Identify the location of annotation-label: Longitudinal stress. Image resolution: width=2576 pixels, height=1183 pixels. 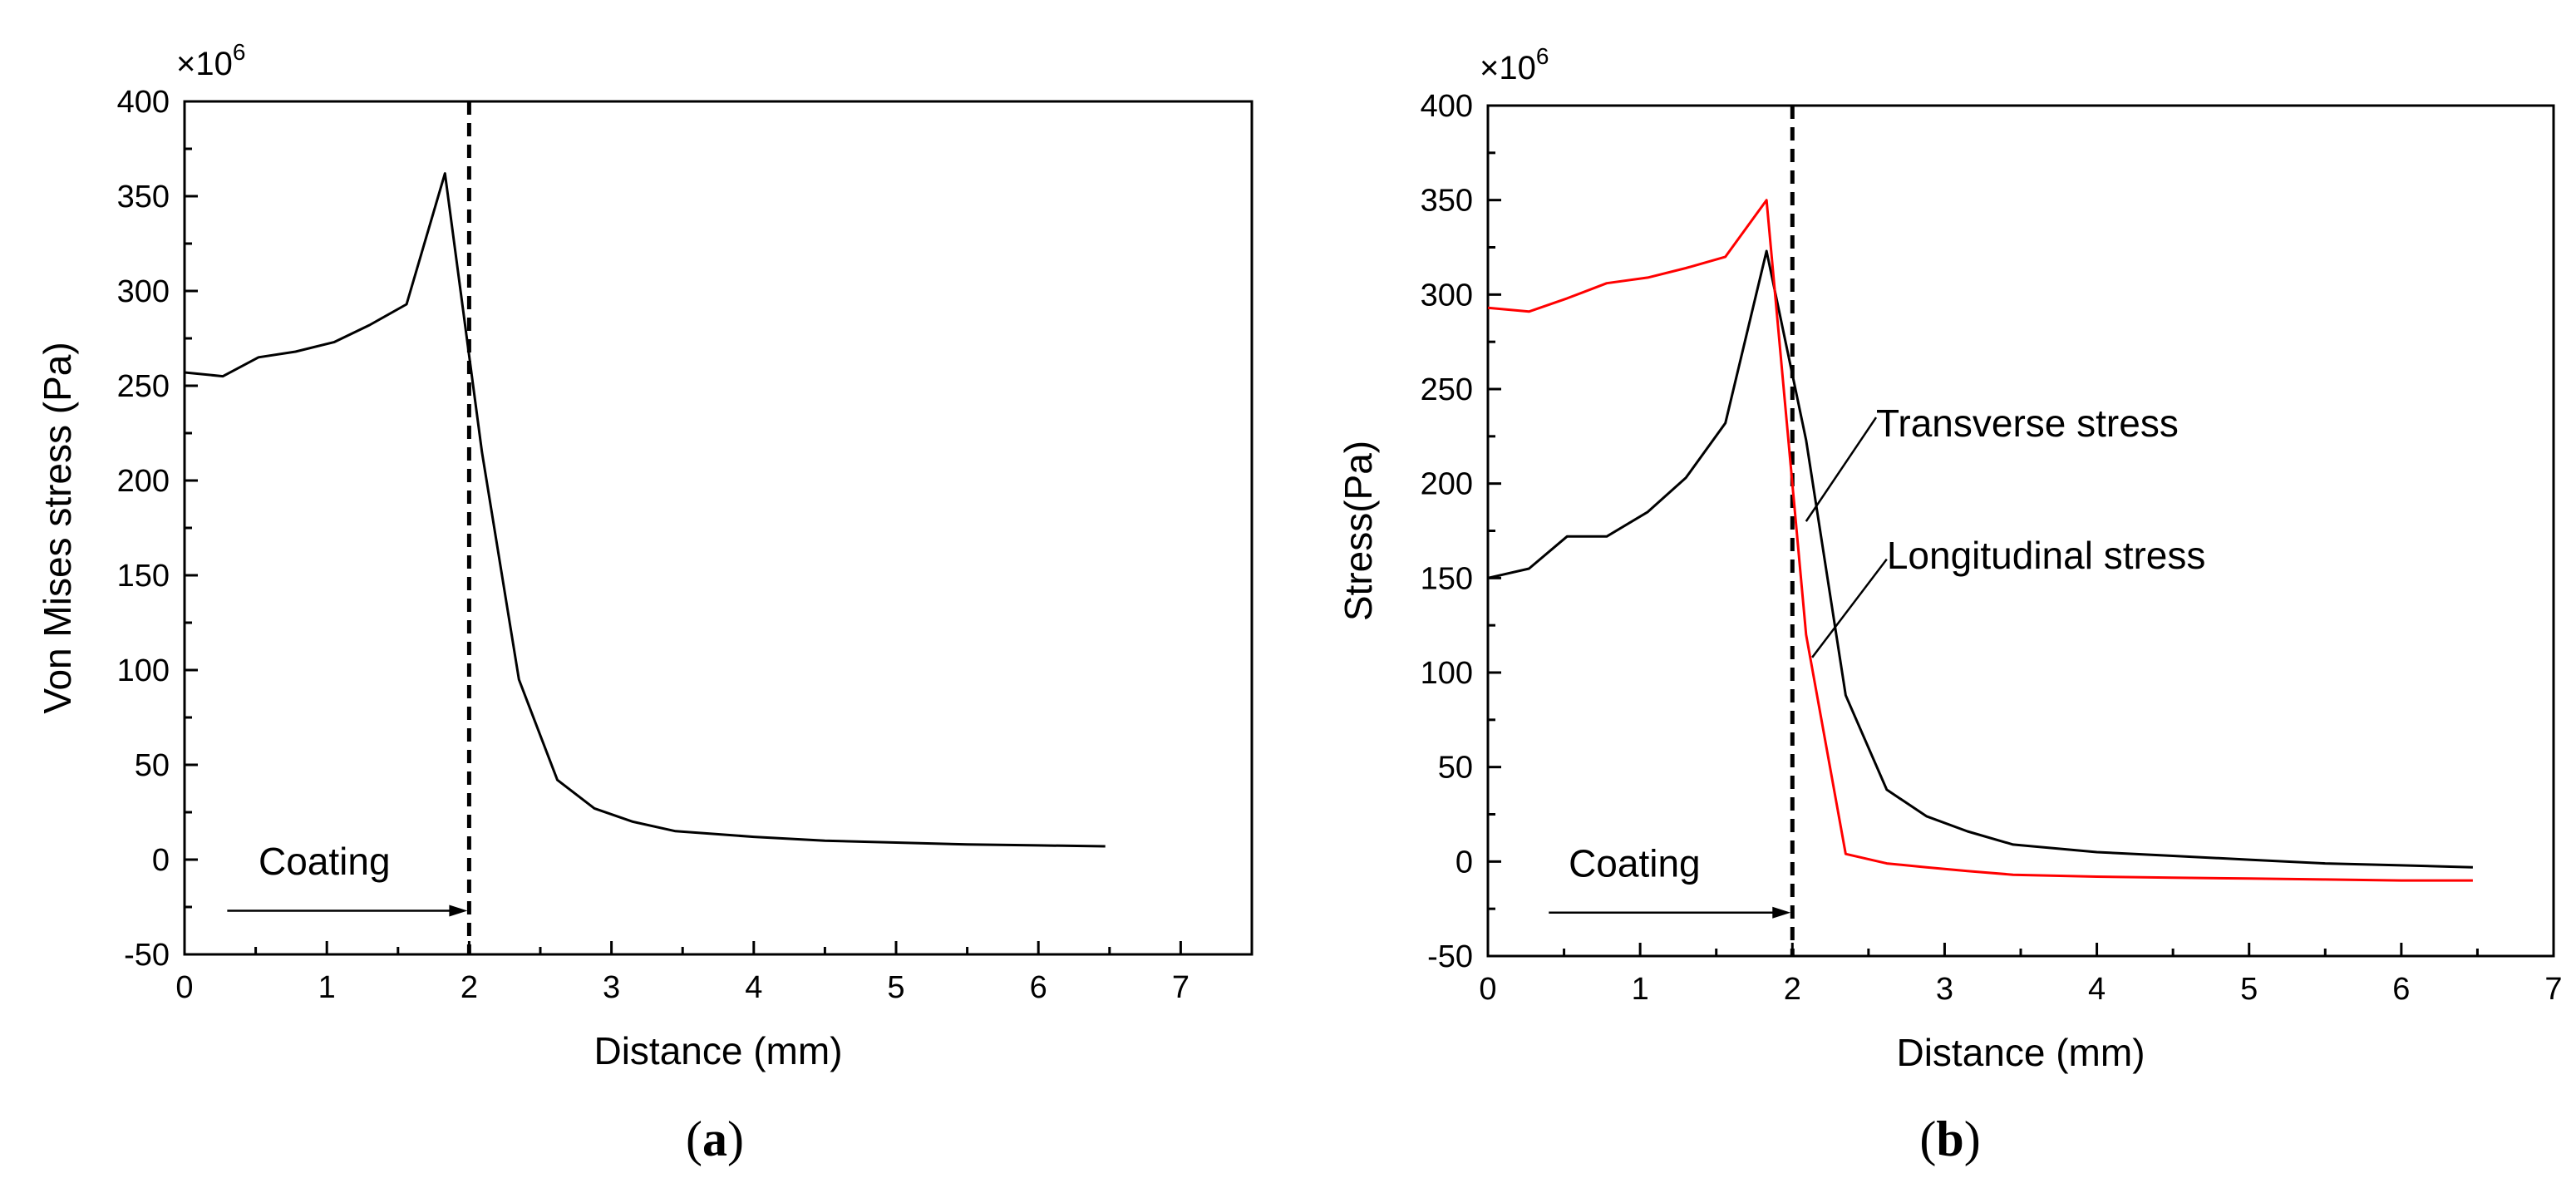
(2046, 555).